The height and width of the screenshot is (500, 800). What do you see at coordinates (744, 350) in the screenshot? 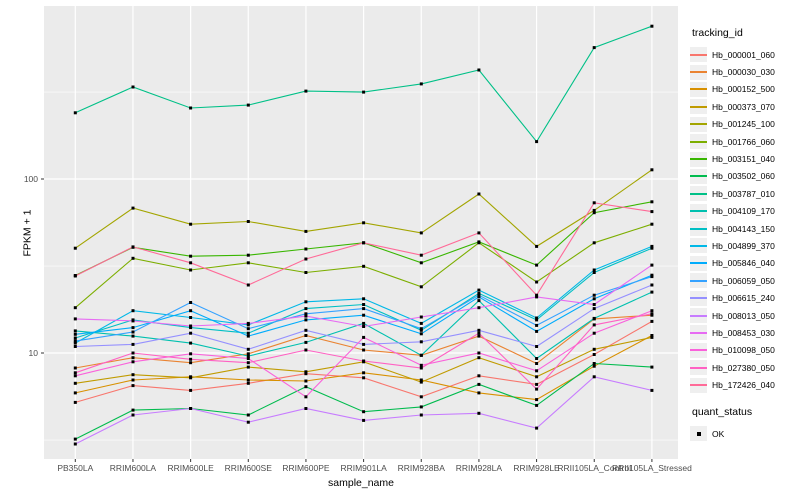
I see `legend-item: Hb_010098_050` at bounding box center [744, 350].